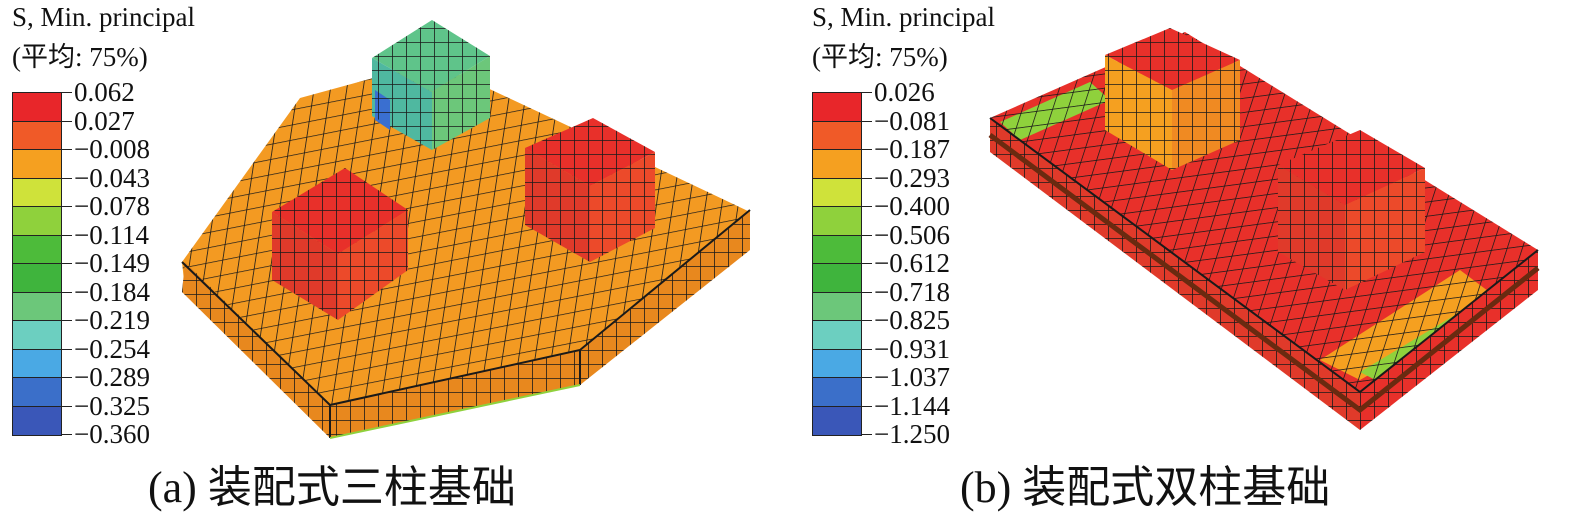 The image size is (1575, 528). What do you see at coordinates (912, 377) in the screenshot?
I see `legend-value: −1.037` at bounding box center [912, 377].